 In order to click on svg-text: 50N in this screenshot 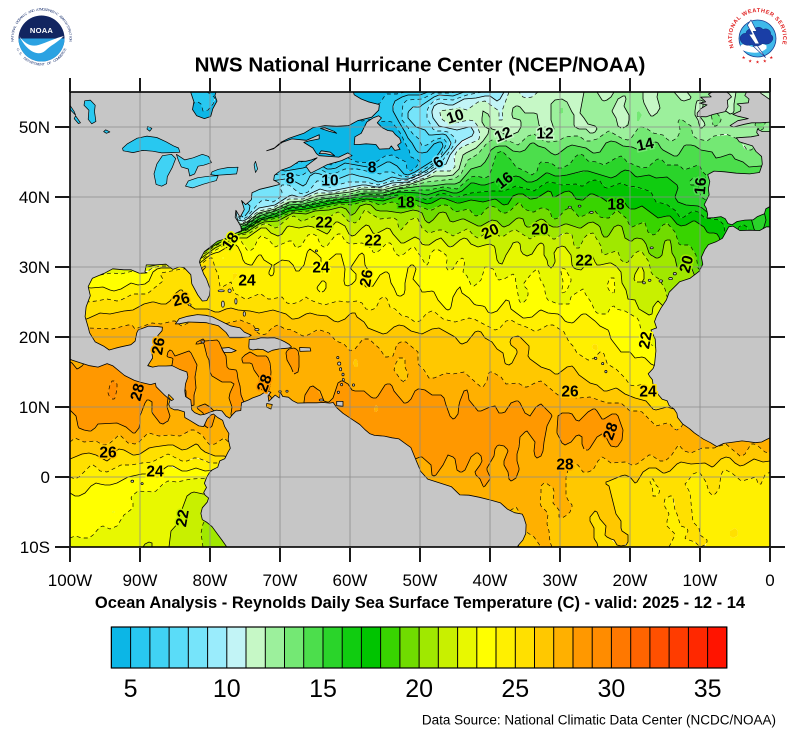, I will do `click(34, 127)`.